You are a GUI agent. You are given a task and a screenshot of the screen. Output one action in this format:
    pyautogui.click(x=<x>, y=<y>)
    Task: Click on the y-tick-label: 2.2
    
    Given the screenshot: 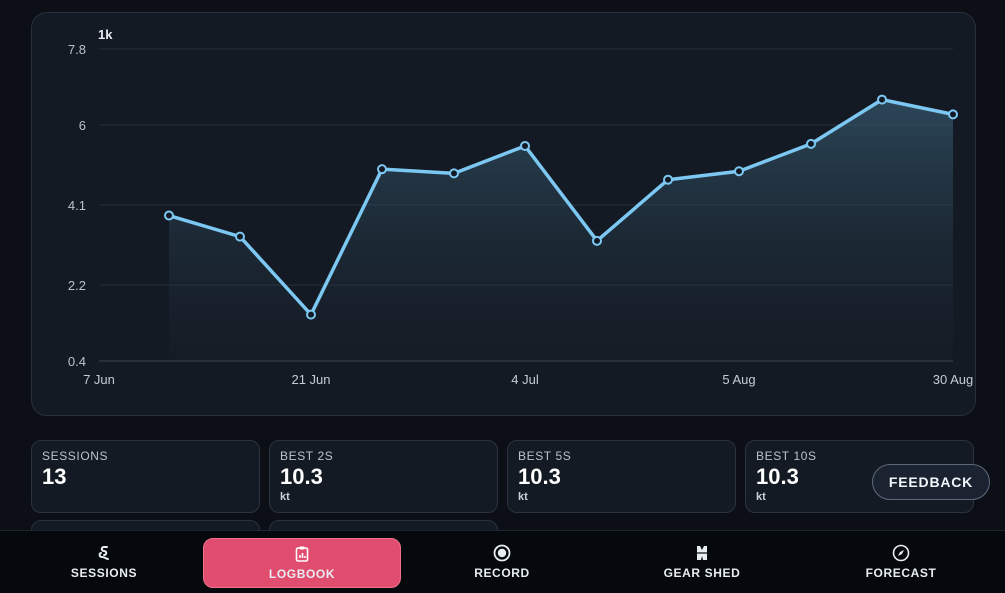 What is the action you would take?
    pyautogui.click(x=77, y=285)
    